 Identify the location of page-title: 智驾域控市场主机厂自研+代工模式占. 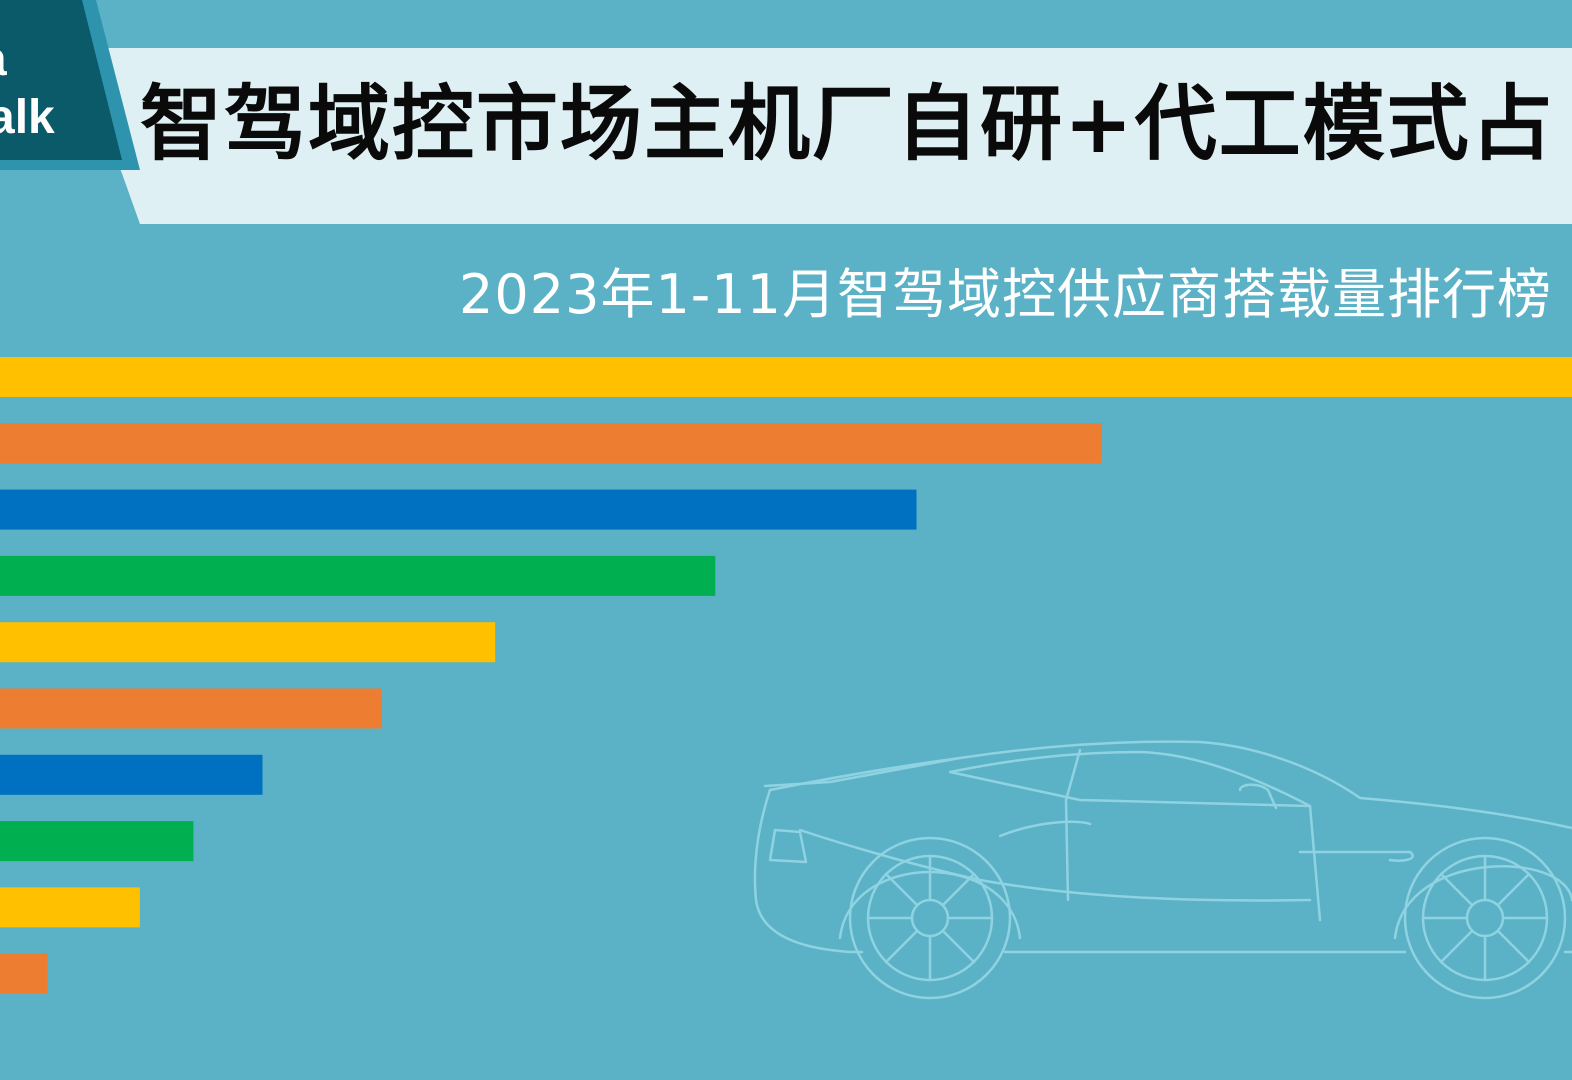
(847, 124).